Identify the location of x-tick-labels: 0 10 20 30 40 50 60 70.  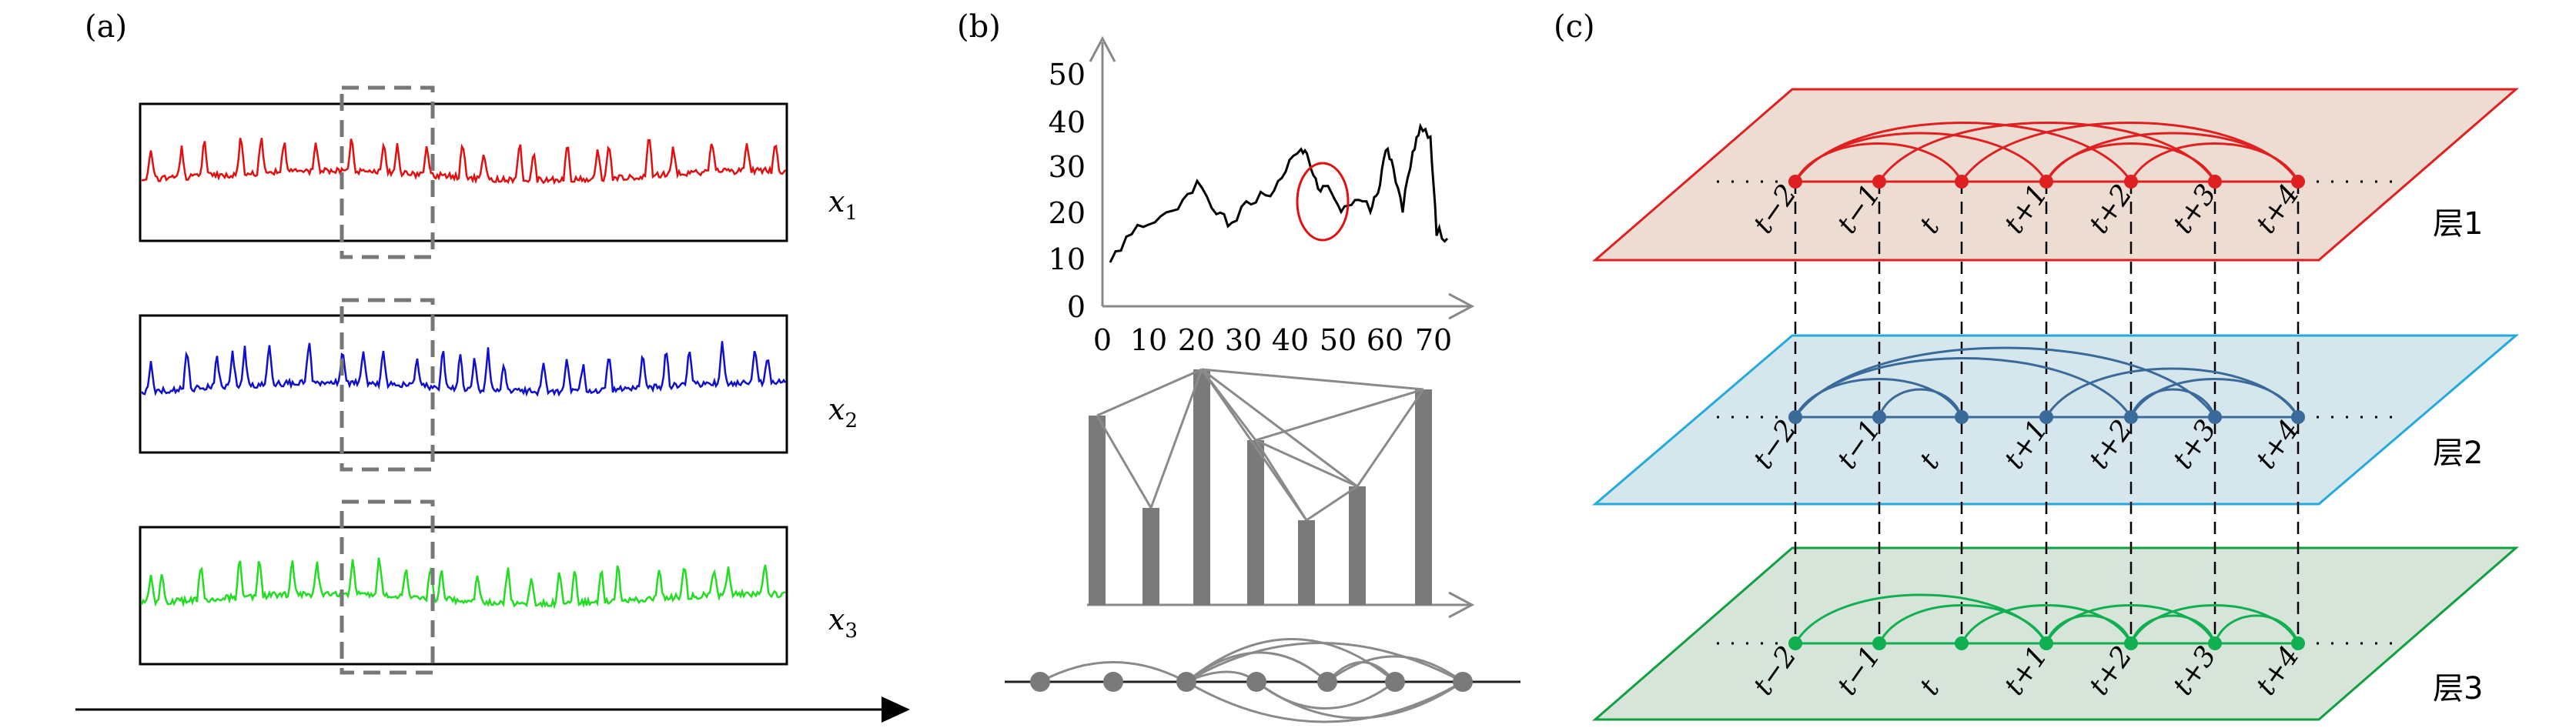
(1272, 340).